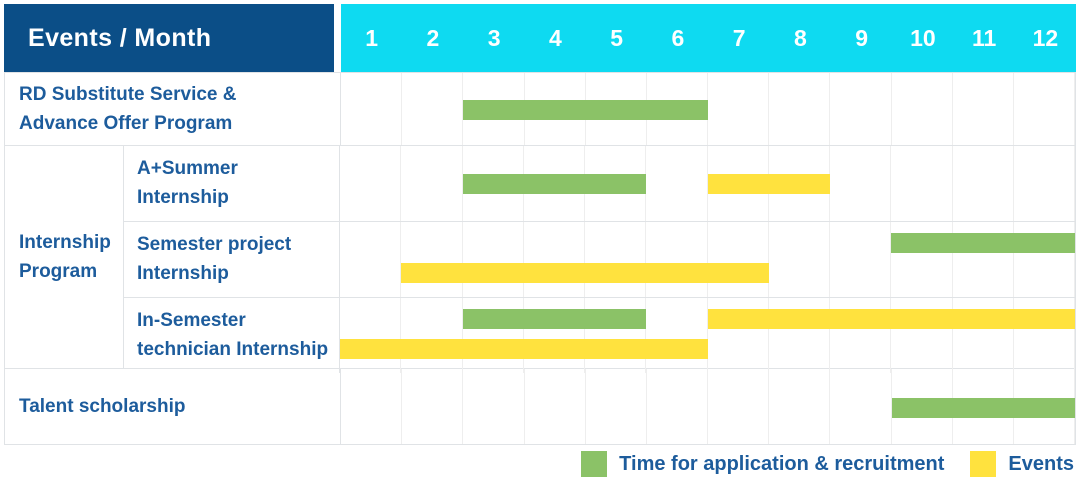  I want to click on group-cell: Internship Program, so click(64, 257).